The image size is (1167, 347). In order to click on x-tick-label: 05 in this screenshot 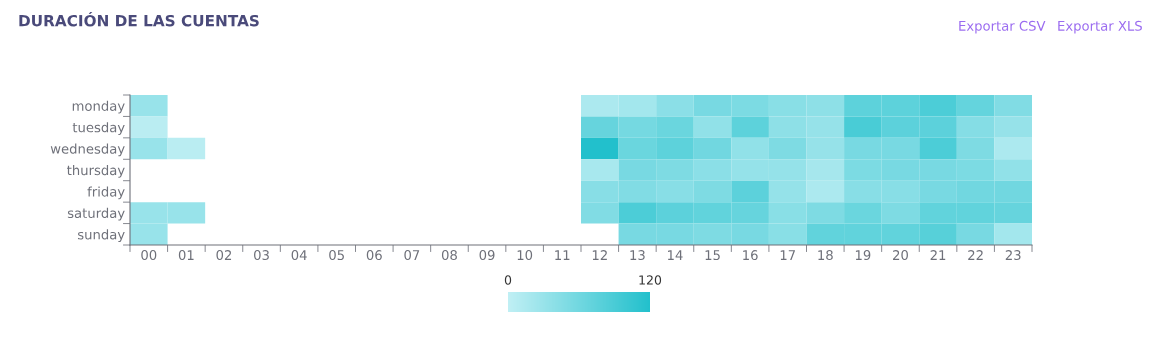, I will do `click(336, 255)`.